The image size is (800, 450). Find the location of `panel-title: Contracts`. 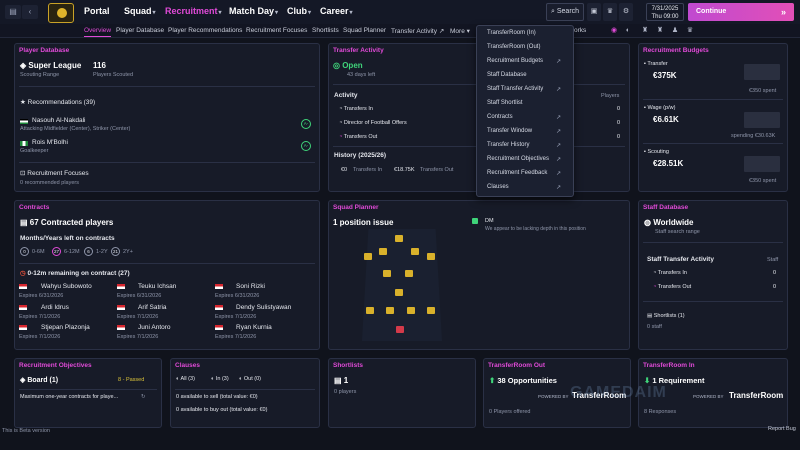

panel-title: Contracts is located at coordinates (34, 207).